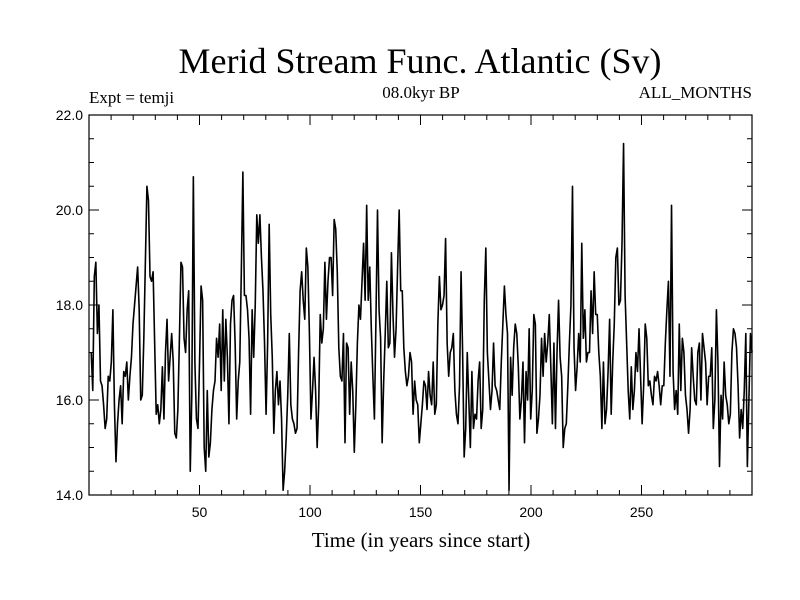  I want to click on y-tick-label: 18.0, so click(69, 305).